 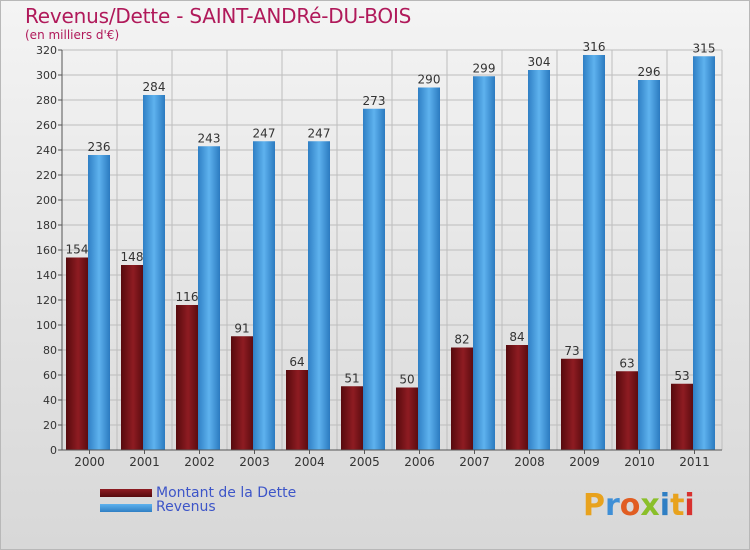 I want to click on y-tick-label: 0, so click(x=53, y=450).